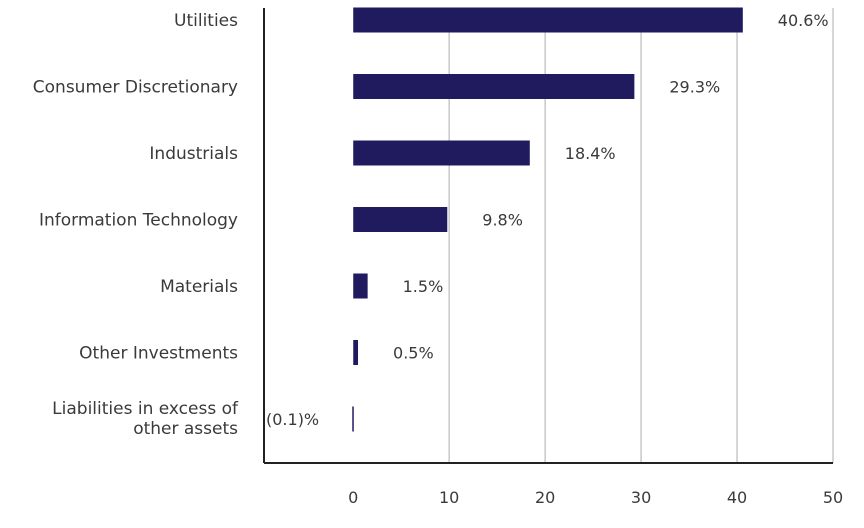 The height and width of the screenshot is (528, 864). Describe the element at coordinates (833, 497) in the screenshot. I see `x-tick-label: 50` at that location.